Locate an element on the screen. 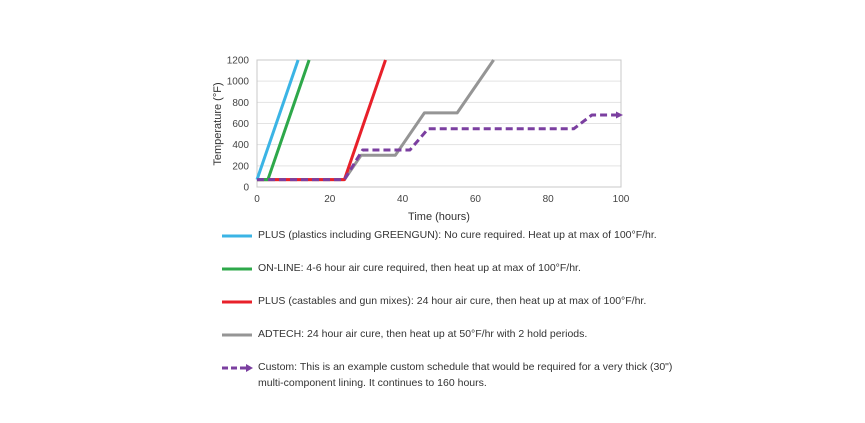 The image size is (865, 423). legend-swatch-plus-plastics is located at coordinates (237, 236).